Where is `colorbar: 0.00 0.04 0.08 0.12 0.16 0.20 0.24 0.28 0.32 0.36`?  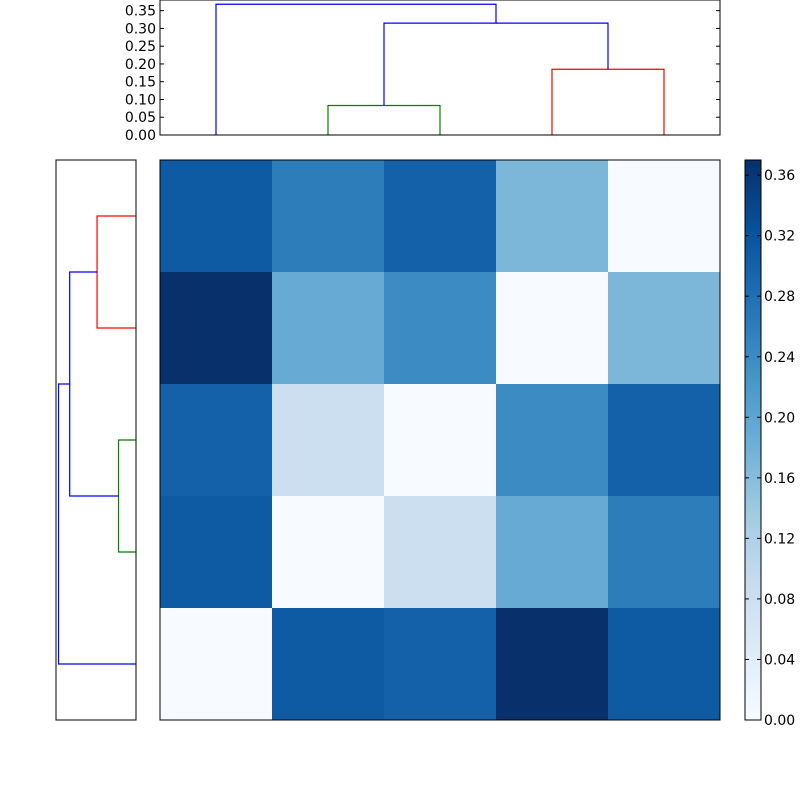
colorbar: 0.00 0.04 0.08 0.12 0.16 0.20 0.24 0.28 0.32 0.36 is located at coordinates (769, 444).